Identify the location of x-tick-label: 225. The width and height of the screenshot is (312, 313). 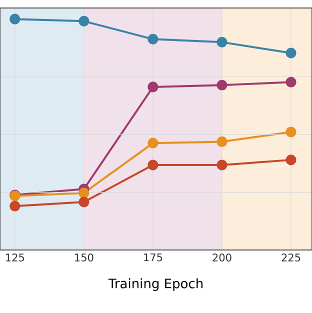
(291, 258).